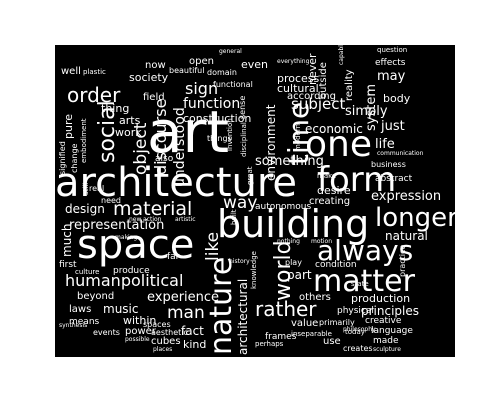 The height and width of the screenshot is (400, 500). Describe the element at coordinates (130, 120) in the screenshot. I see `word-arts: arts` at that location.